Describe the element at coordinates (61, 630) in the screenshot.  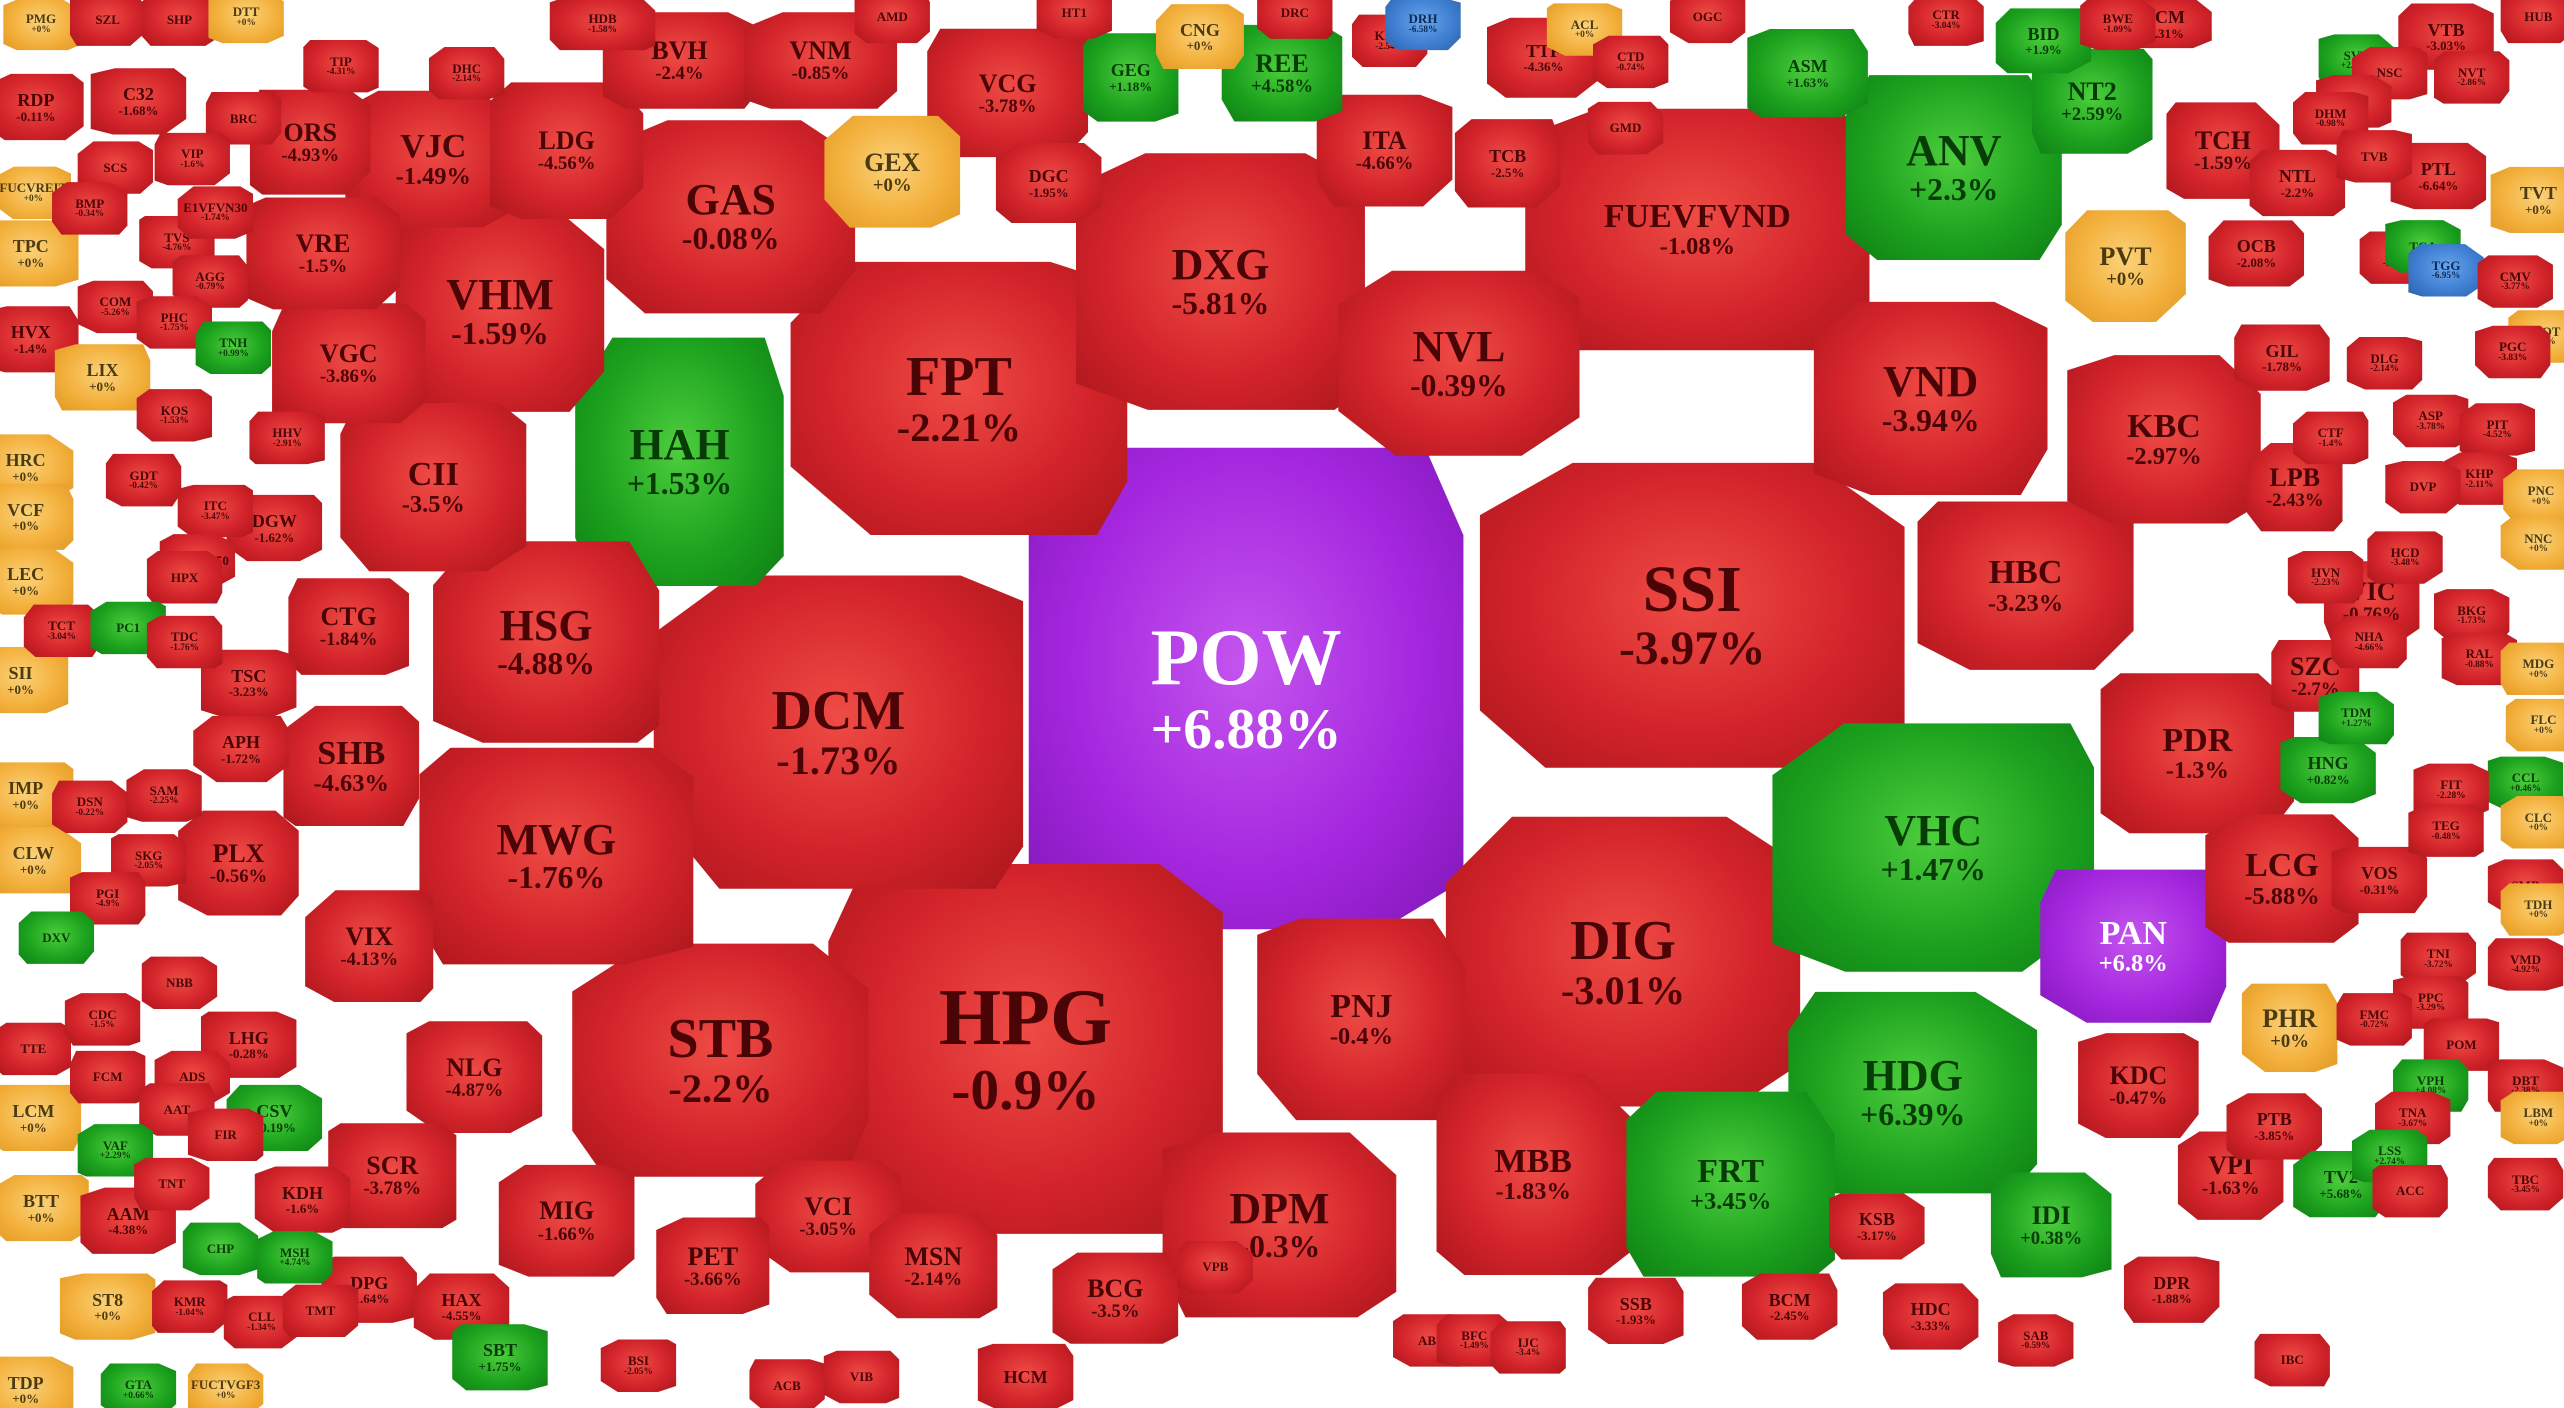
I see `cell-TCT: TCT -3.04%` at that location.